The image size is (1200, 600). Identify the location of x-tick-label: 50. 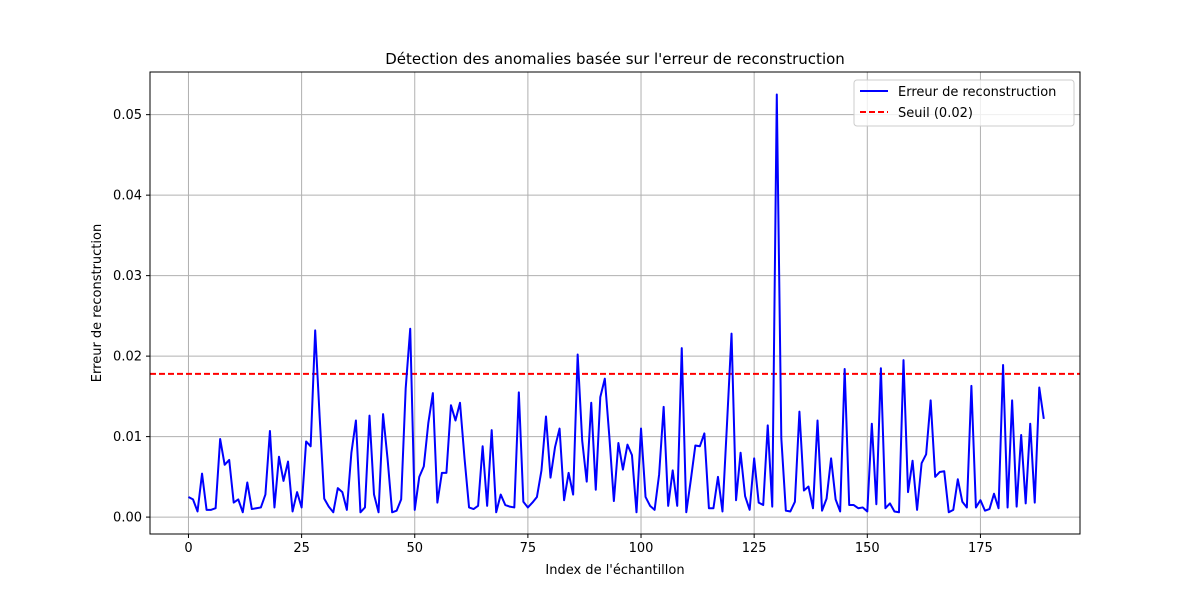
(414, 548).